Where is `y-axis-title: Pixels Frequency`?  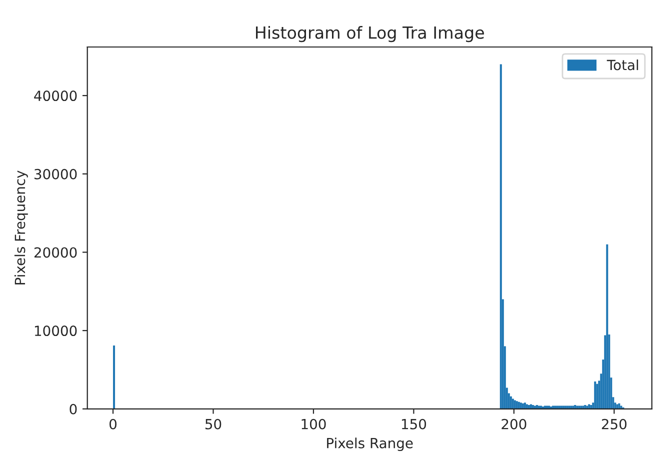 y-axis-title: Pixels Frequency is located at coordinates (21, 227).